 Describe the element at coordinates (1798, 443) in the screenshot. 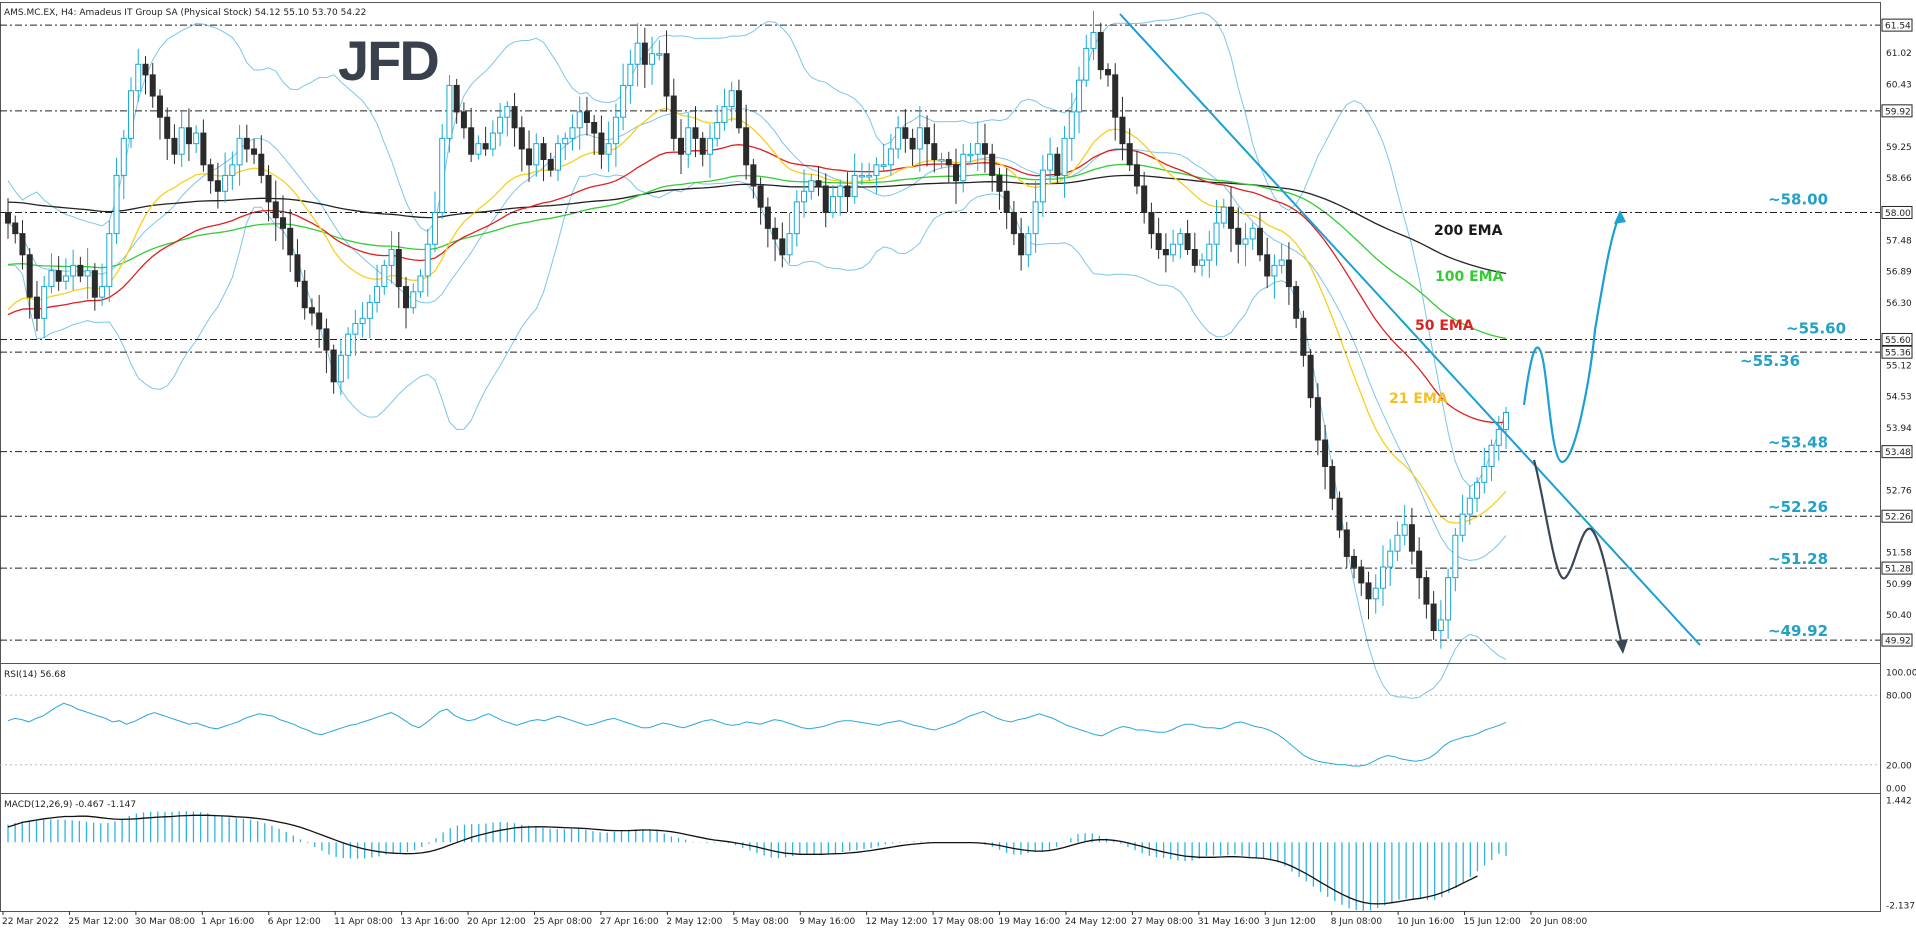

I see `price-level-label: ~53.48` at that location.